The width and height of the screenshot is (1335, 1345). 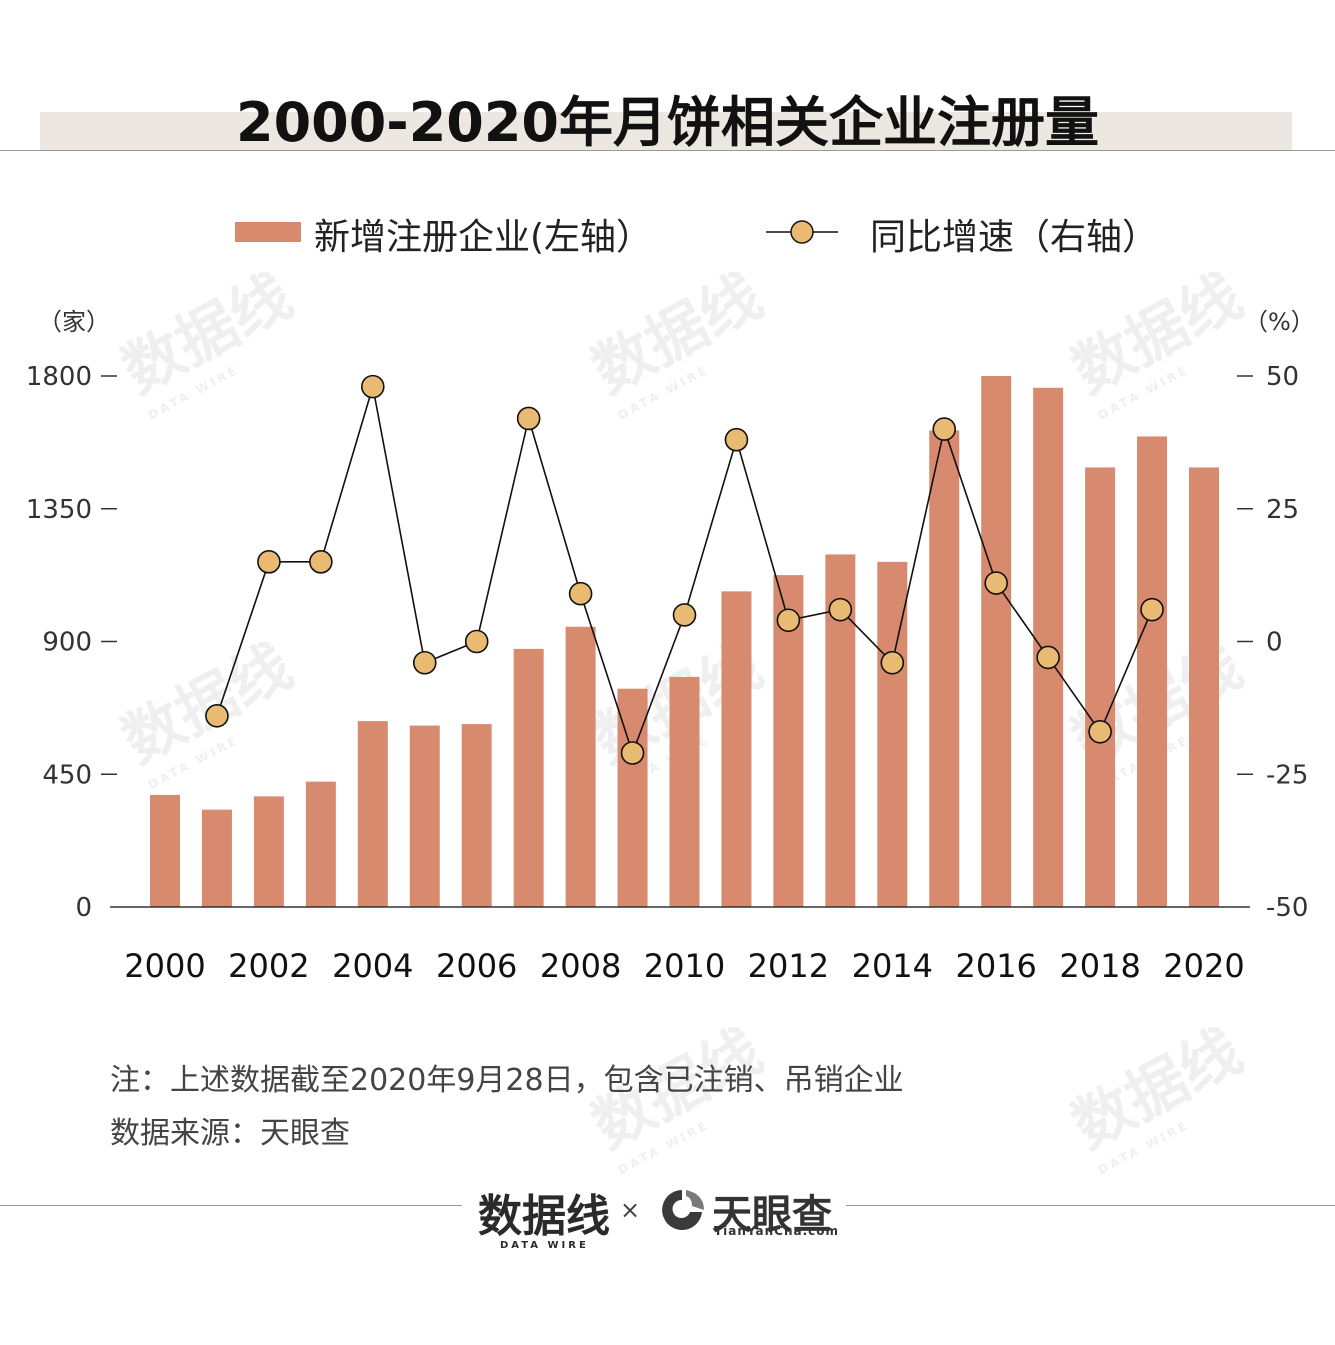 I want to click on left-tick-label: 900, so click(x=67, y=643).